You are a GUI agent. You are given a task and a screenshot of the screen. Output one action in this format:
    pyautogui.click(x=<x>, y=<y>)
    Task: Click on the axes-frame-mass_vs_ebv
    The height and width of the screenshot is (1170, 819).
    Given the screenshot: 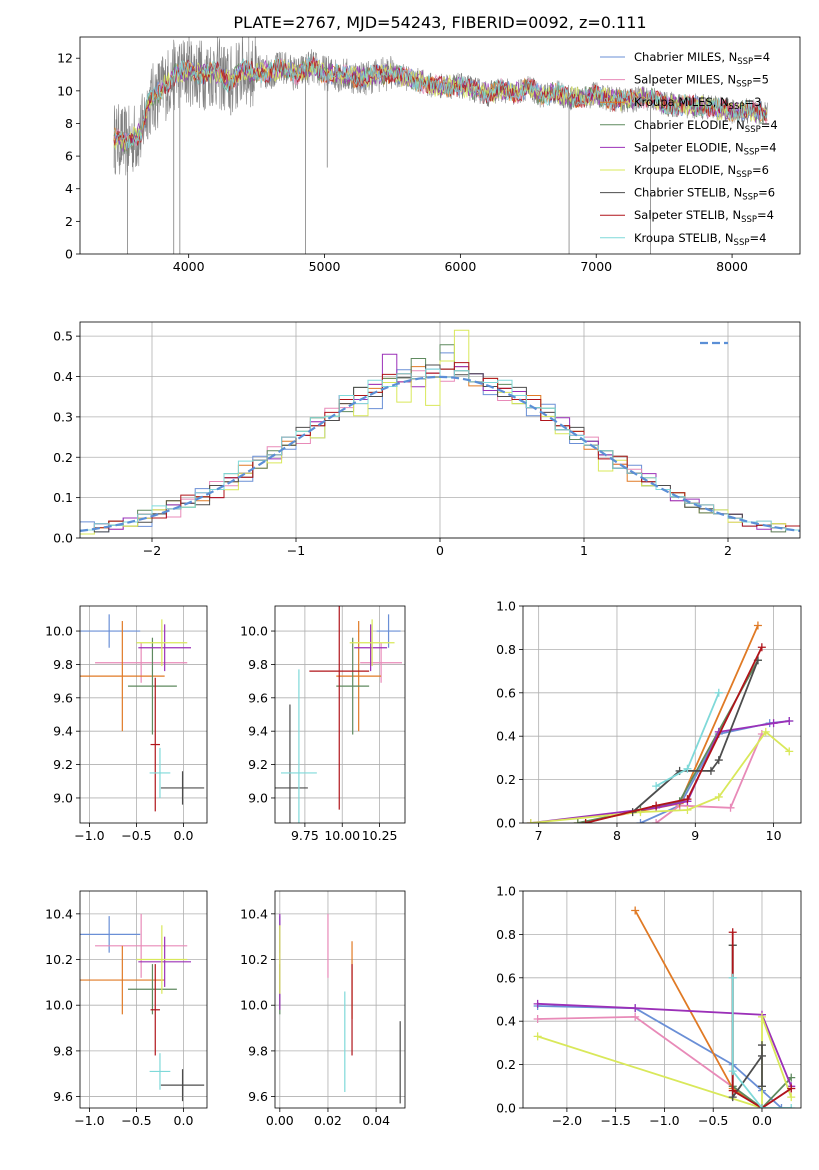 What is the action you would take?
    pyautogui.click(x=340, y=999)
    